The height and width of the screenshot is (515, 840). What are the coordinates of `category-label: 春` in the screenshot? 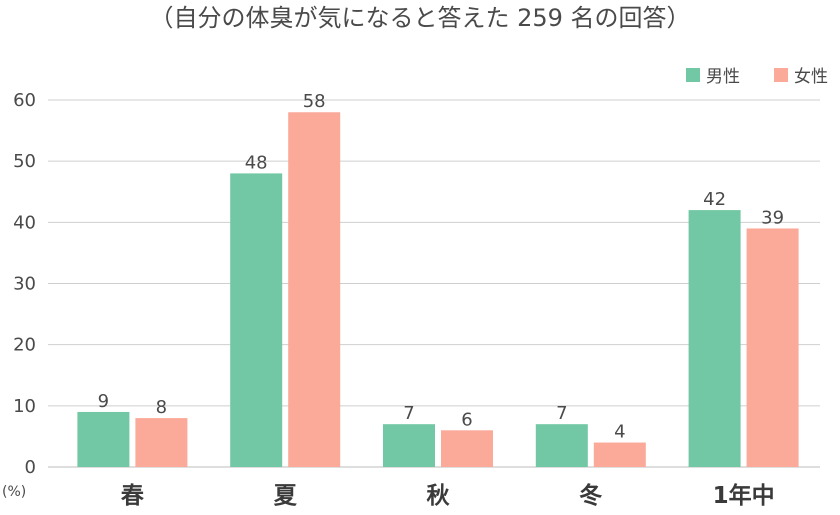 It's located at (132, 496).